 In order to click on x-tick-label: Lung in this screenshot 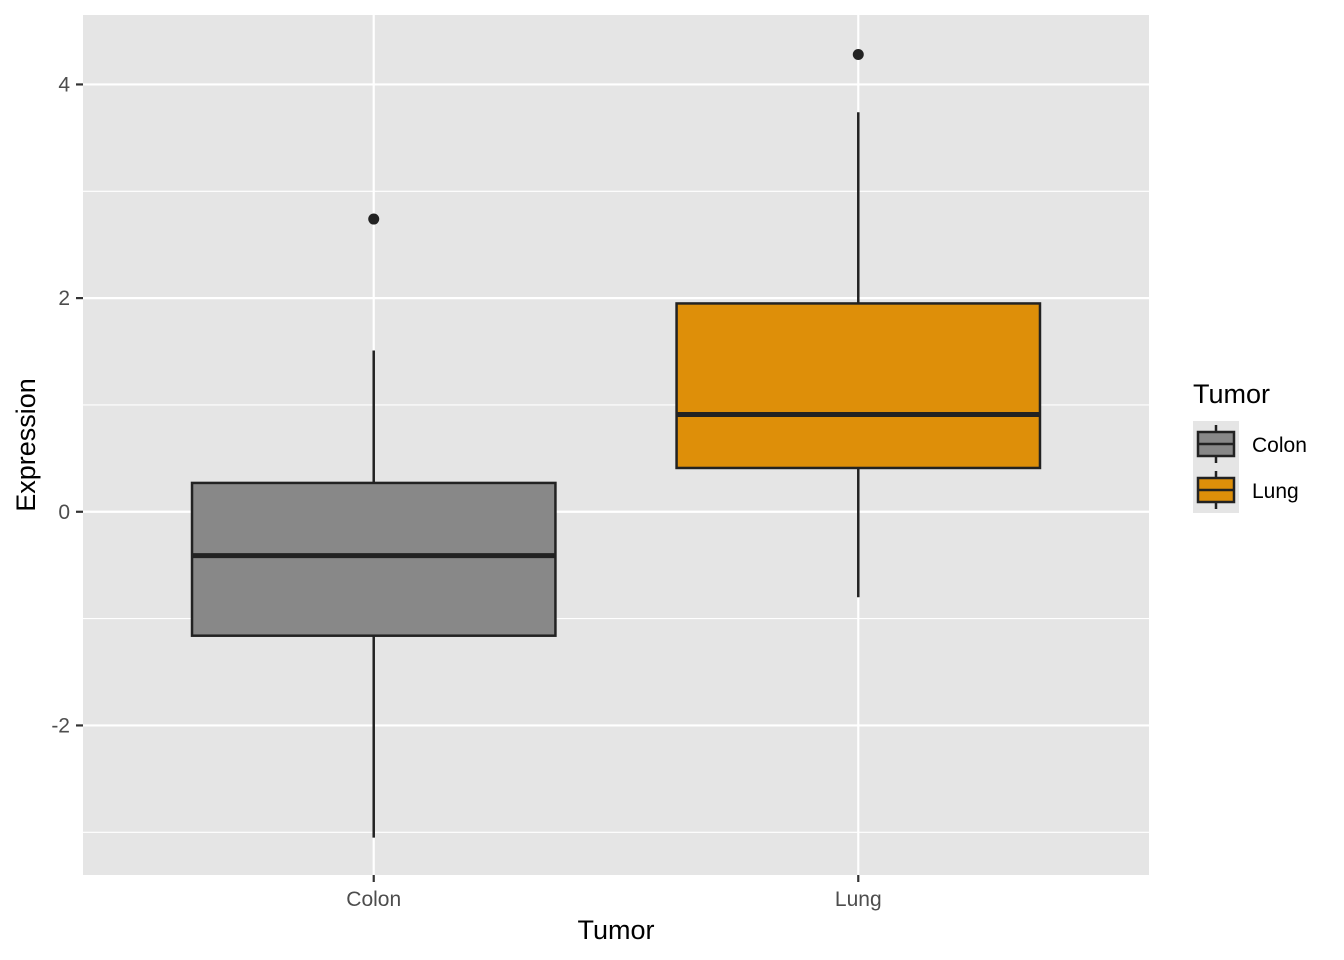, I will do `click(858, 899)`.